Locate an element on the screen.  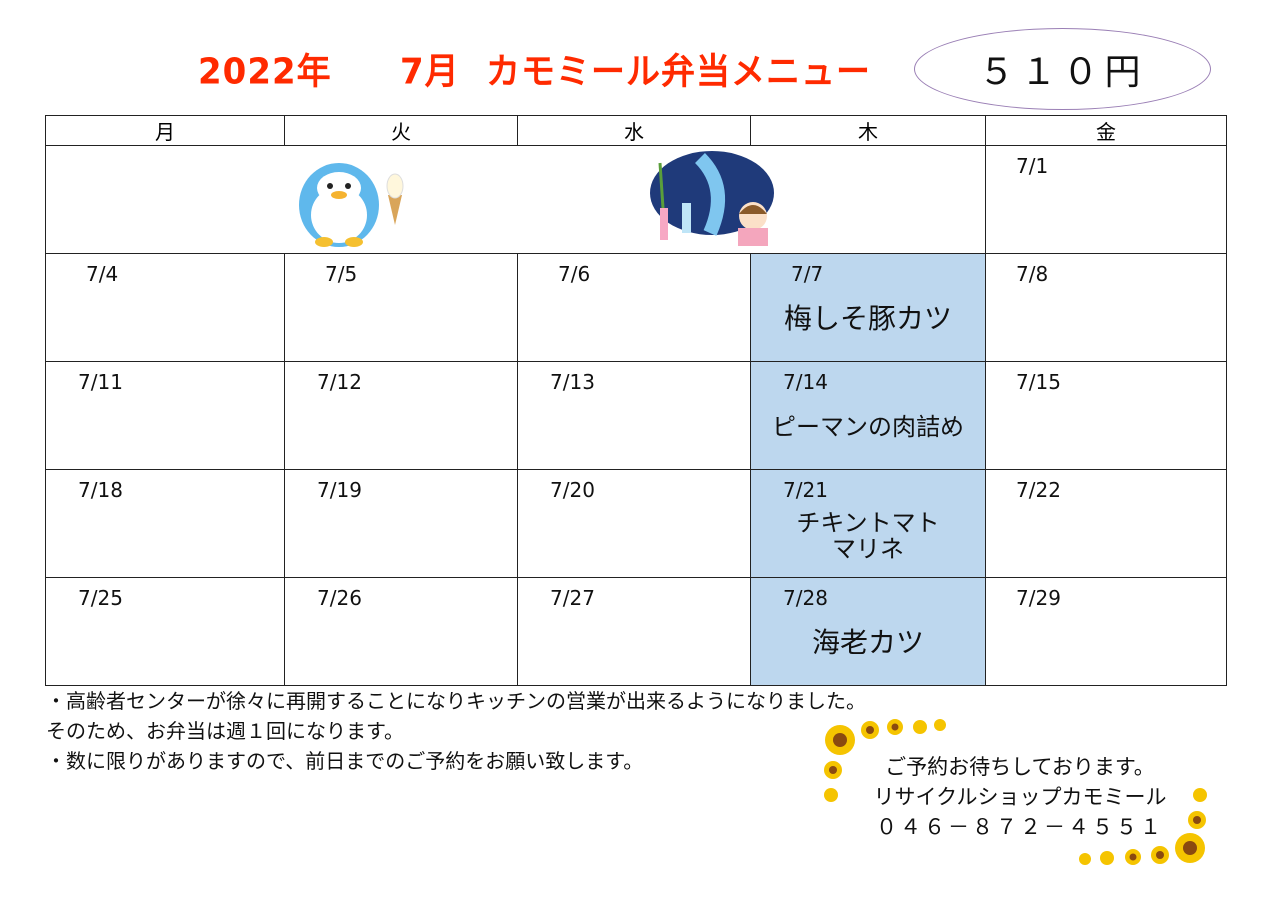
day-cell: 7/4 is located at coordinates (165, 307).